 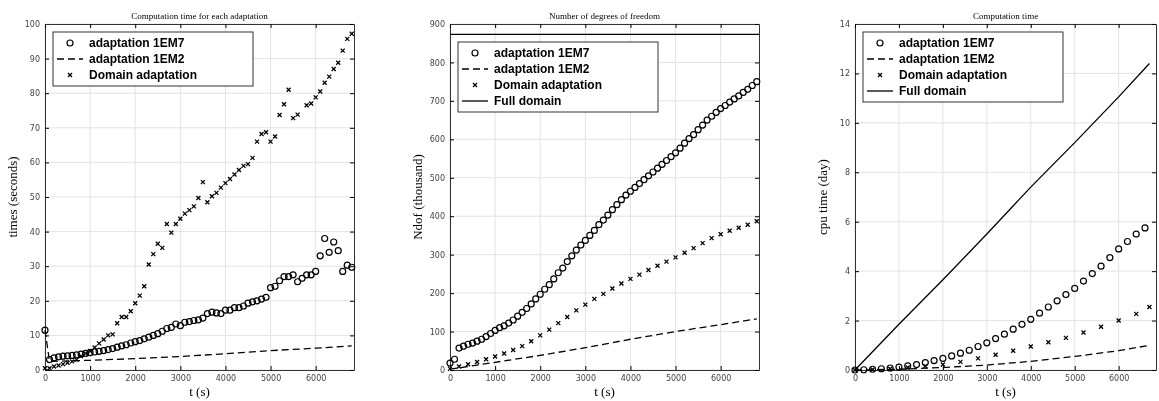 What do you see at coordinates (34, 128) in the screenshot?
I see `y-tick-label: 70` at bounding box center [34, 128].